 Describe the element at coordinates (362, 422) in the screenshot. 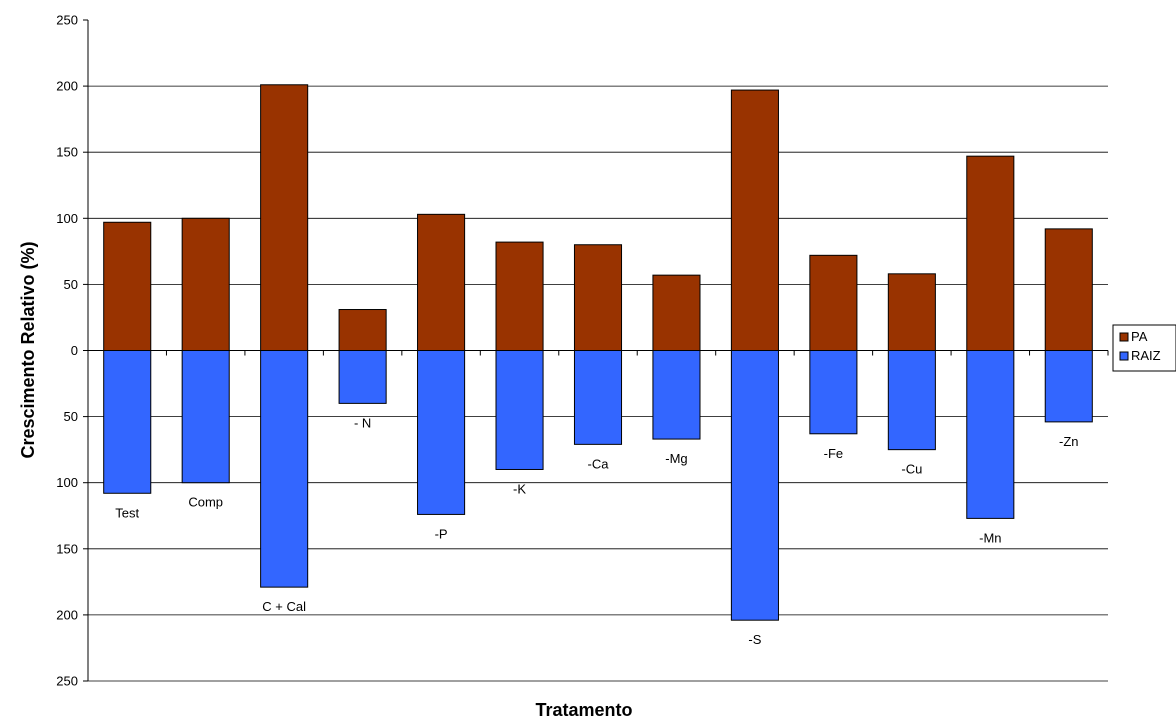

I see `category-label: - N` at that location.